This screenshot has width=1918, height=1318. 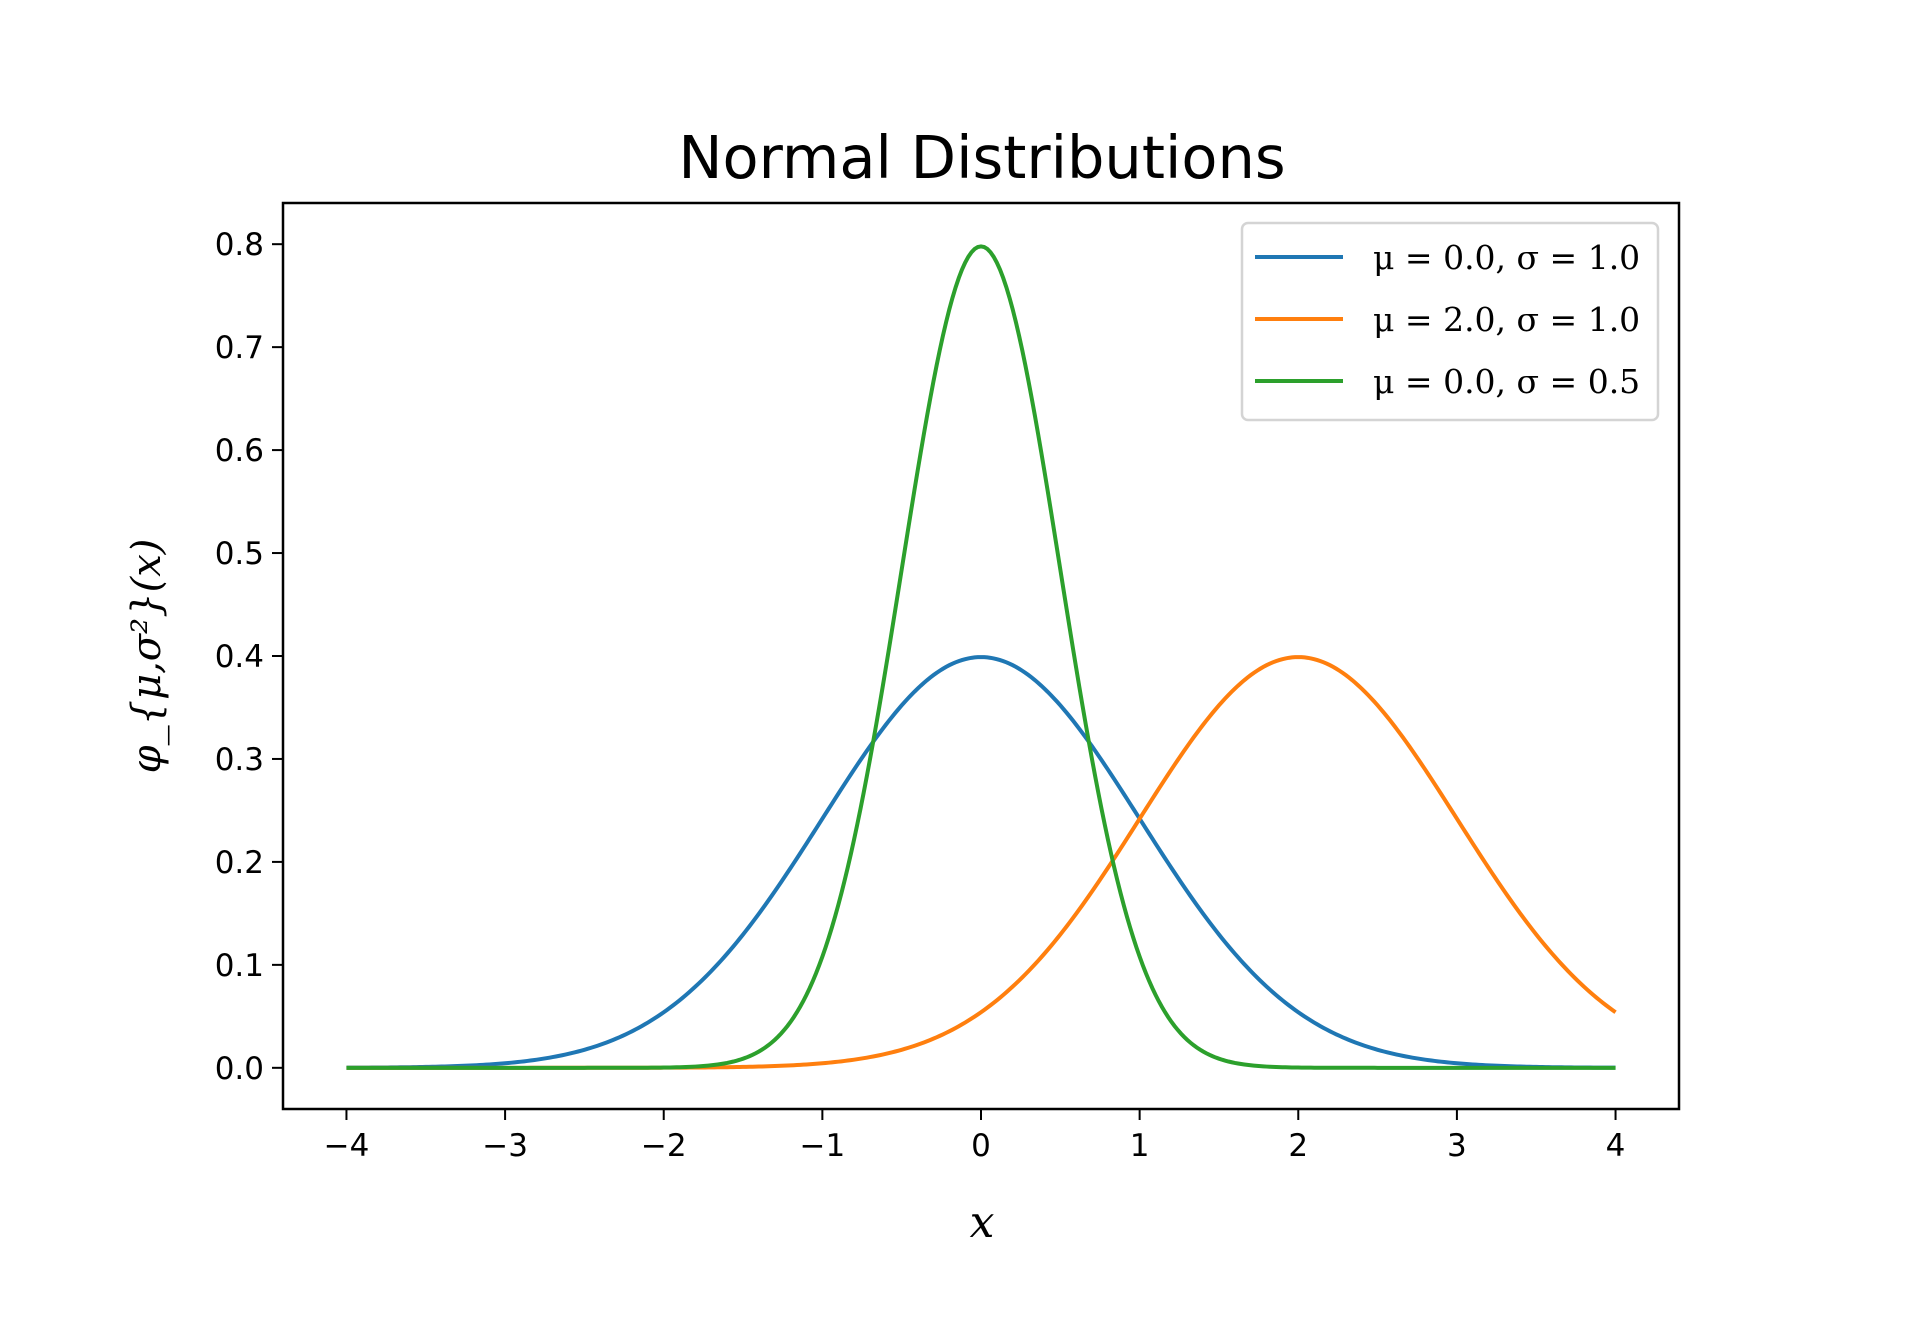 I want to click on x-tick-label: −2, so click(x=664, y=1146).